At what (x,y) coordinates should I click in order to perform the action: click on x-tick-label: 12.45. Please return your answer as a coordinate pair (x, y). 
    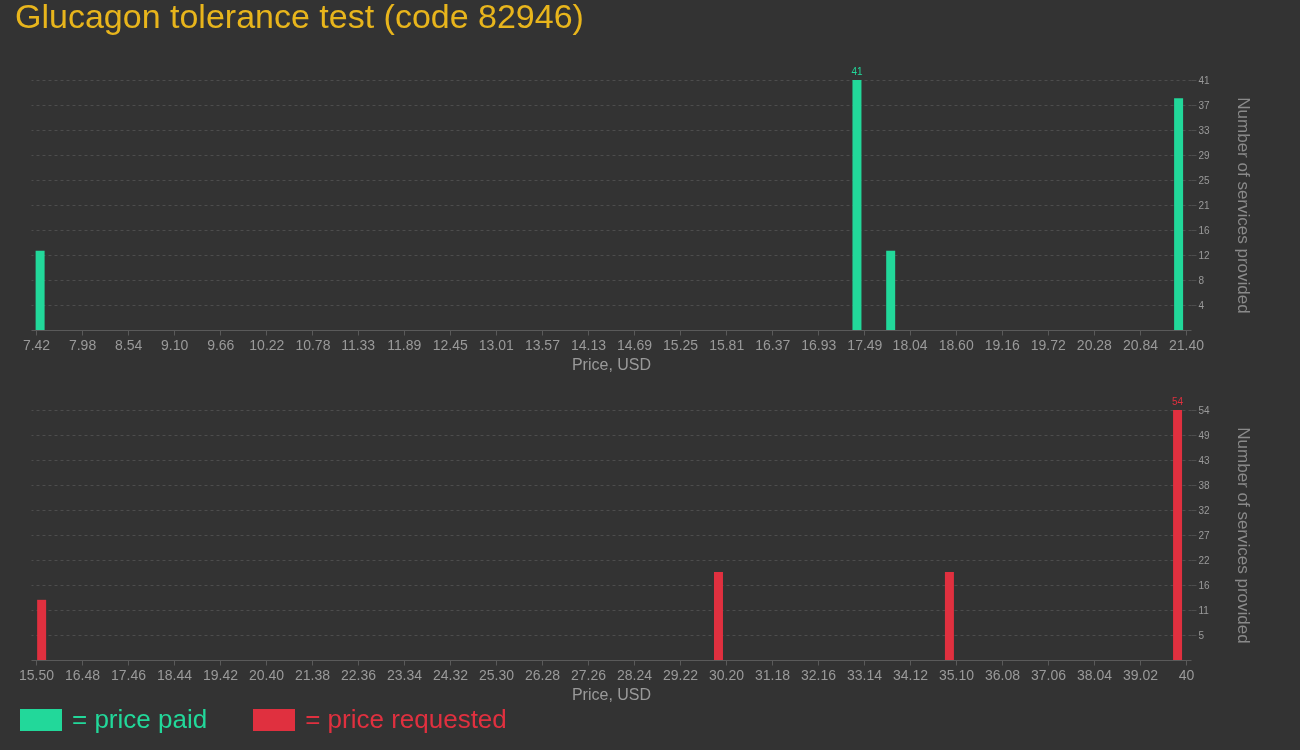
    Looking at the image, I should click on (450, 344).